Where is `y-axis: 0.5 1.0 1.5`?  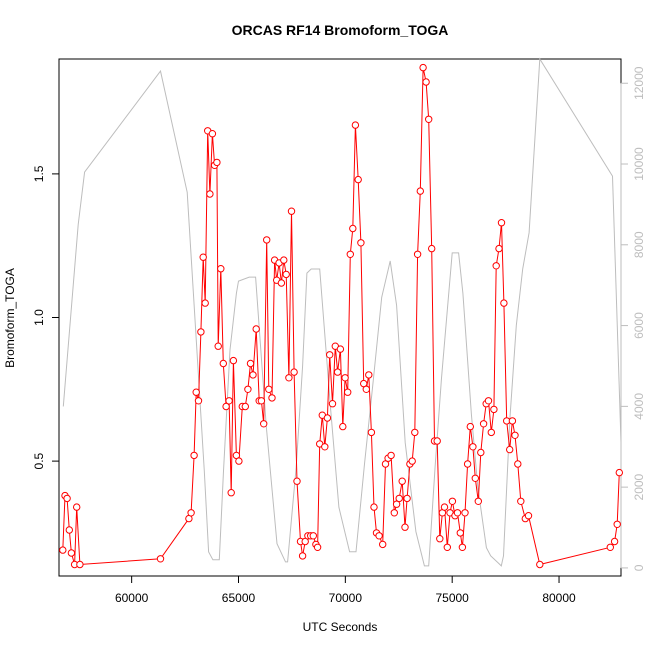
y-axis: 0.5 1.0 1.5 is located at coordinates (46, 317).